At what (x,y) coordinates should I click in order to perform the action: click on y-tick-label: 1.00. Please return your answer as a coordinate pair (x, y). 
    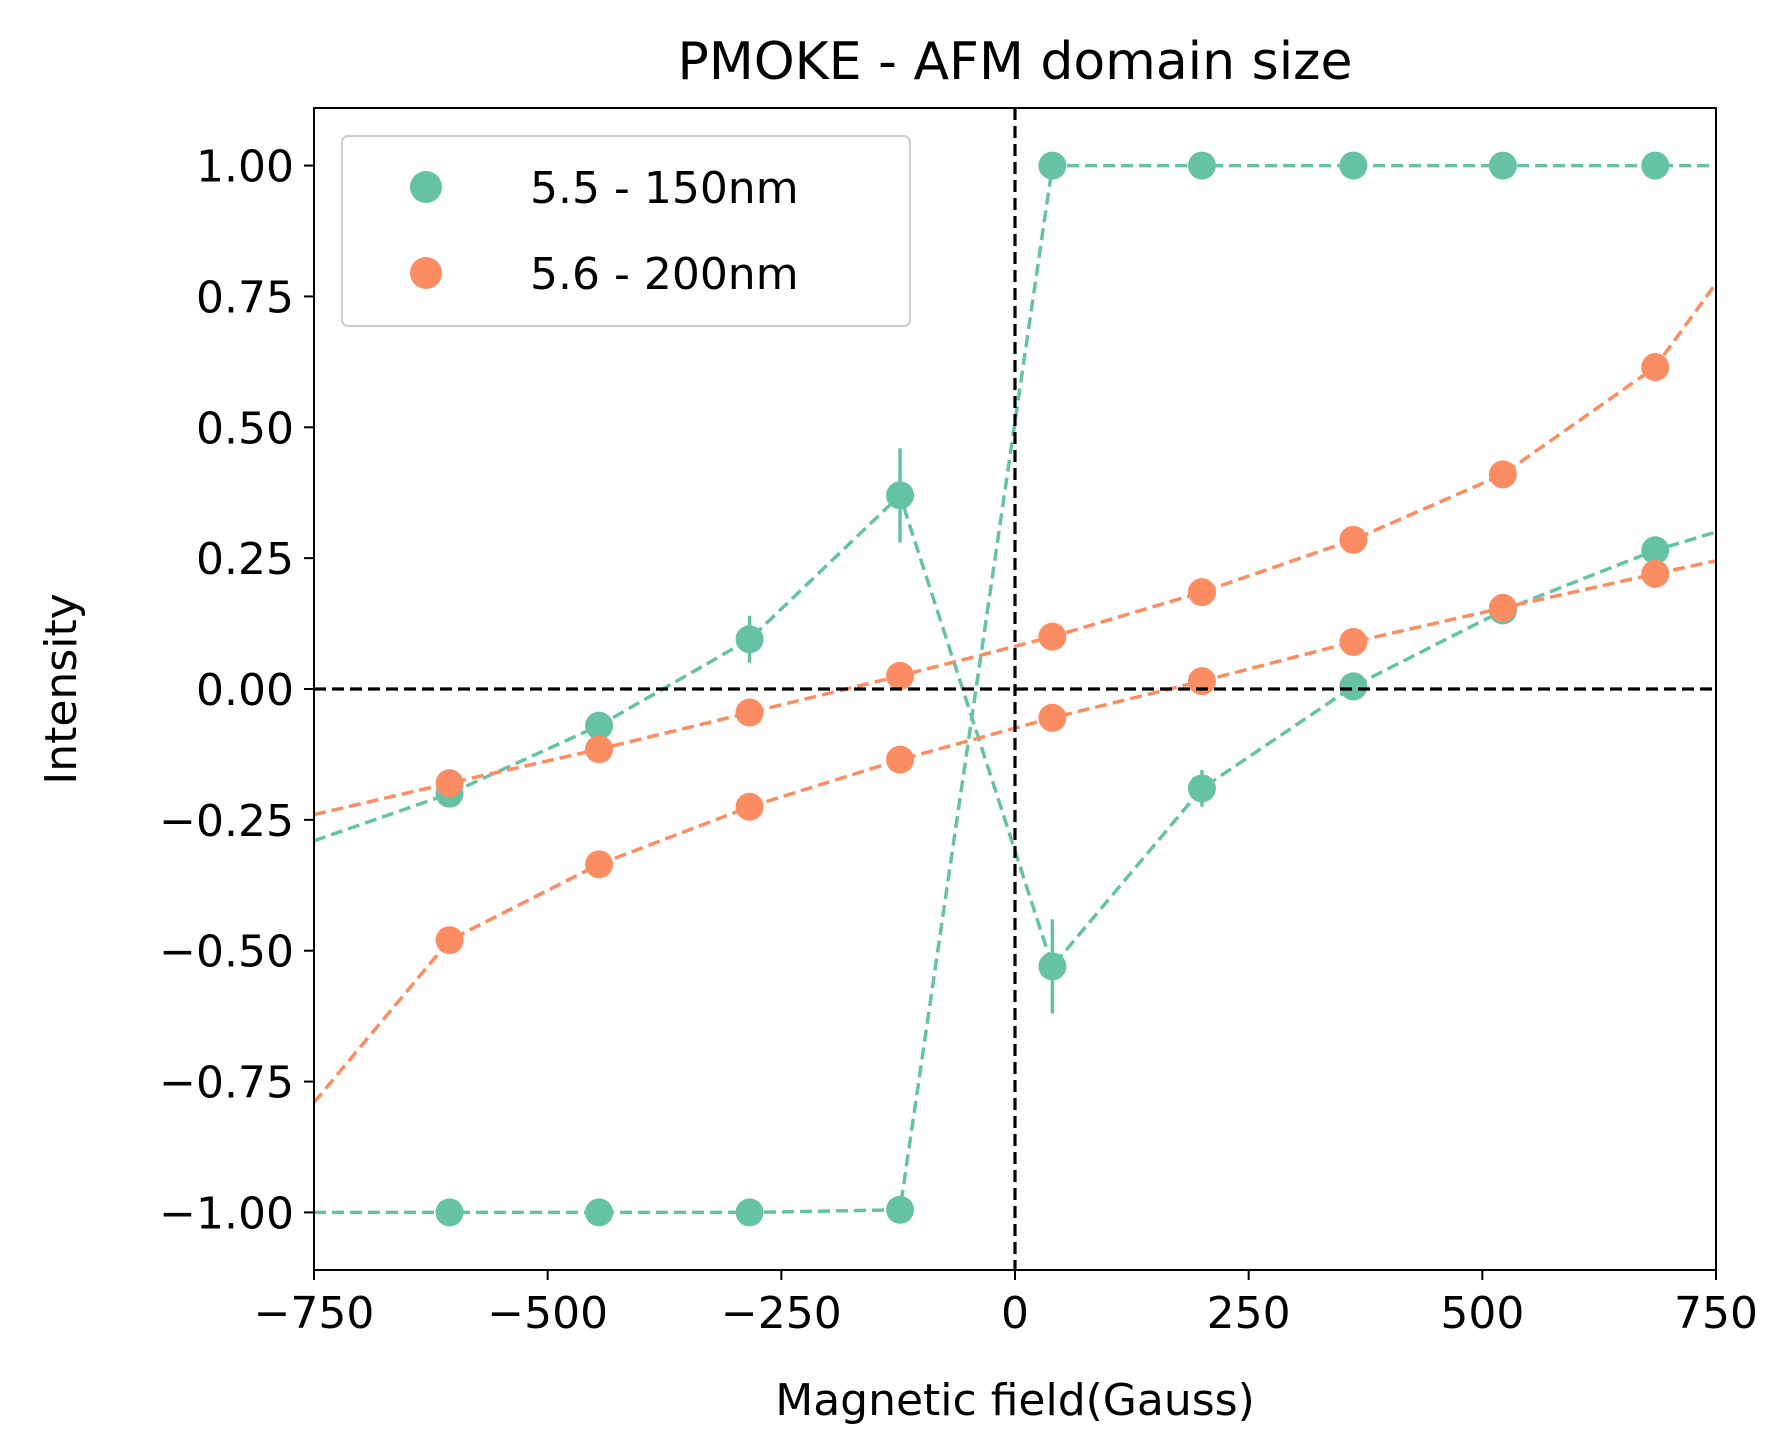
    Looking at the image, I should click on (245, 167).